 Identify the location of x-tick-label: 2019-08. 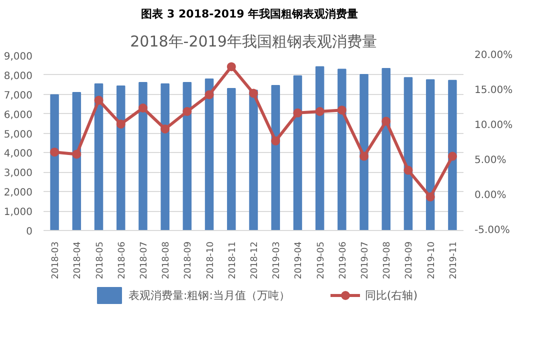
(387, 260).